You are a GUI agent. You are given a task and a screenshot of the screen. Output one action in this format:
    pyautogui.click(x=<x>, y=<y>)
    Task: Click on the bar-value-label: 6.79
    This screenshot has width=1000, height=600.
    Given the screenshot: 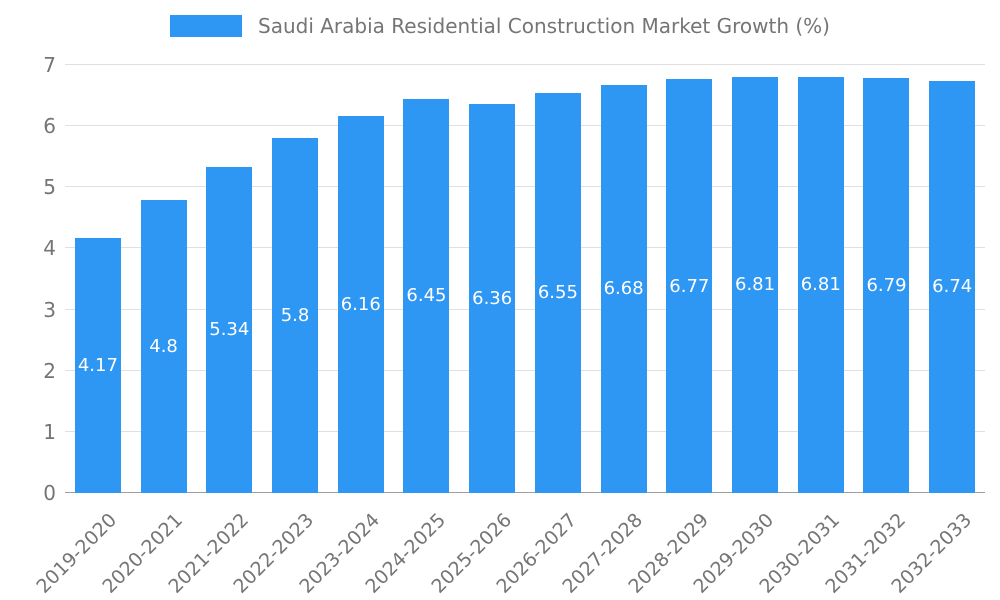 What is the action you would take?
    pyautogui.click(x=886, y=285)
    